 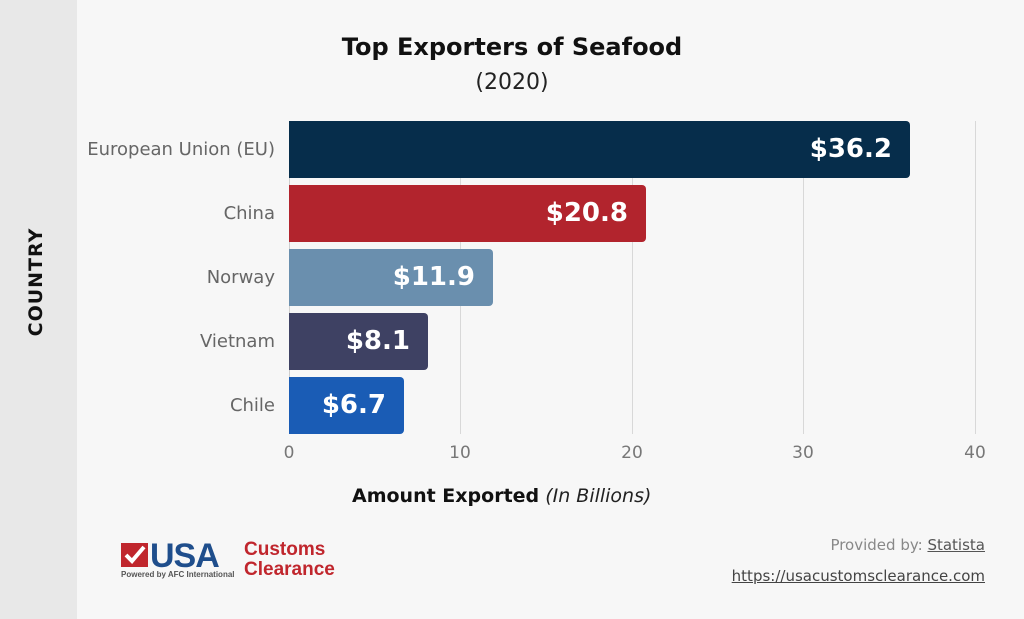 I want to click on logo-brand-line2: Clearance, so click(x=289, y=569).